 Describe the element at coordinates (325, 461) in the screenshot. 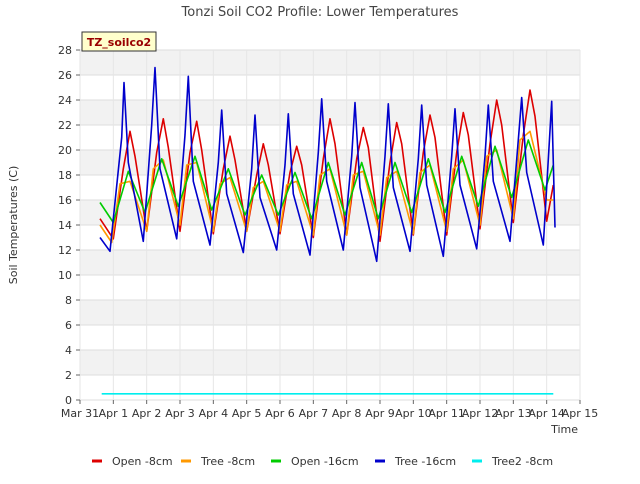

I see `legend-label-open-16cm: Open -16cm` at that location.